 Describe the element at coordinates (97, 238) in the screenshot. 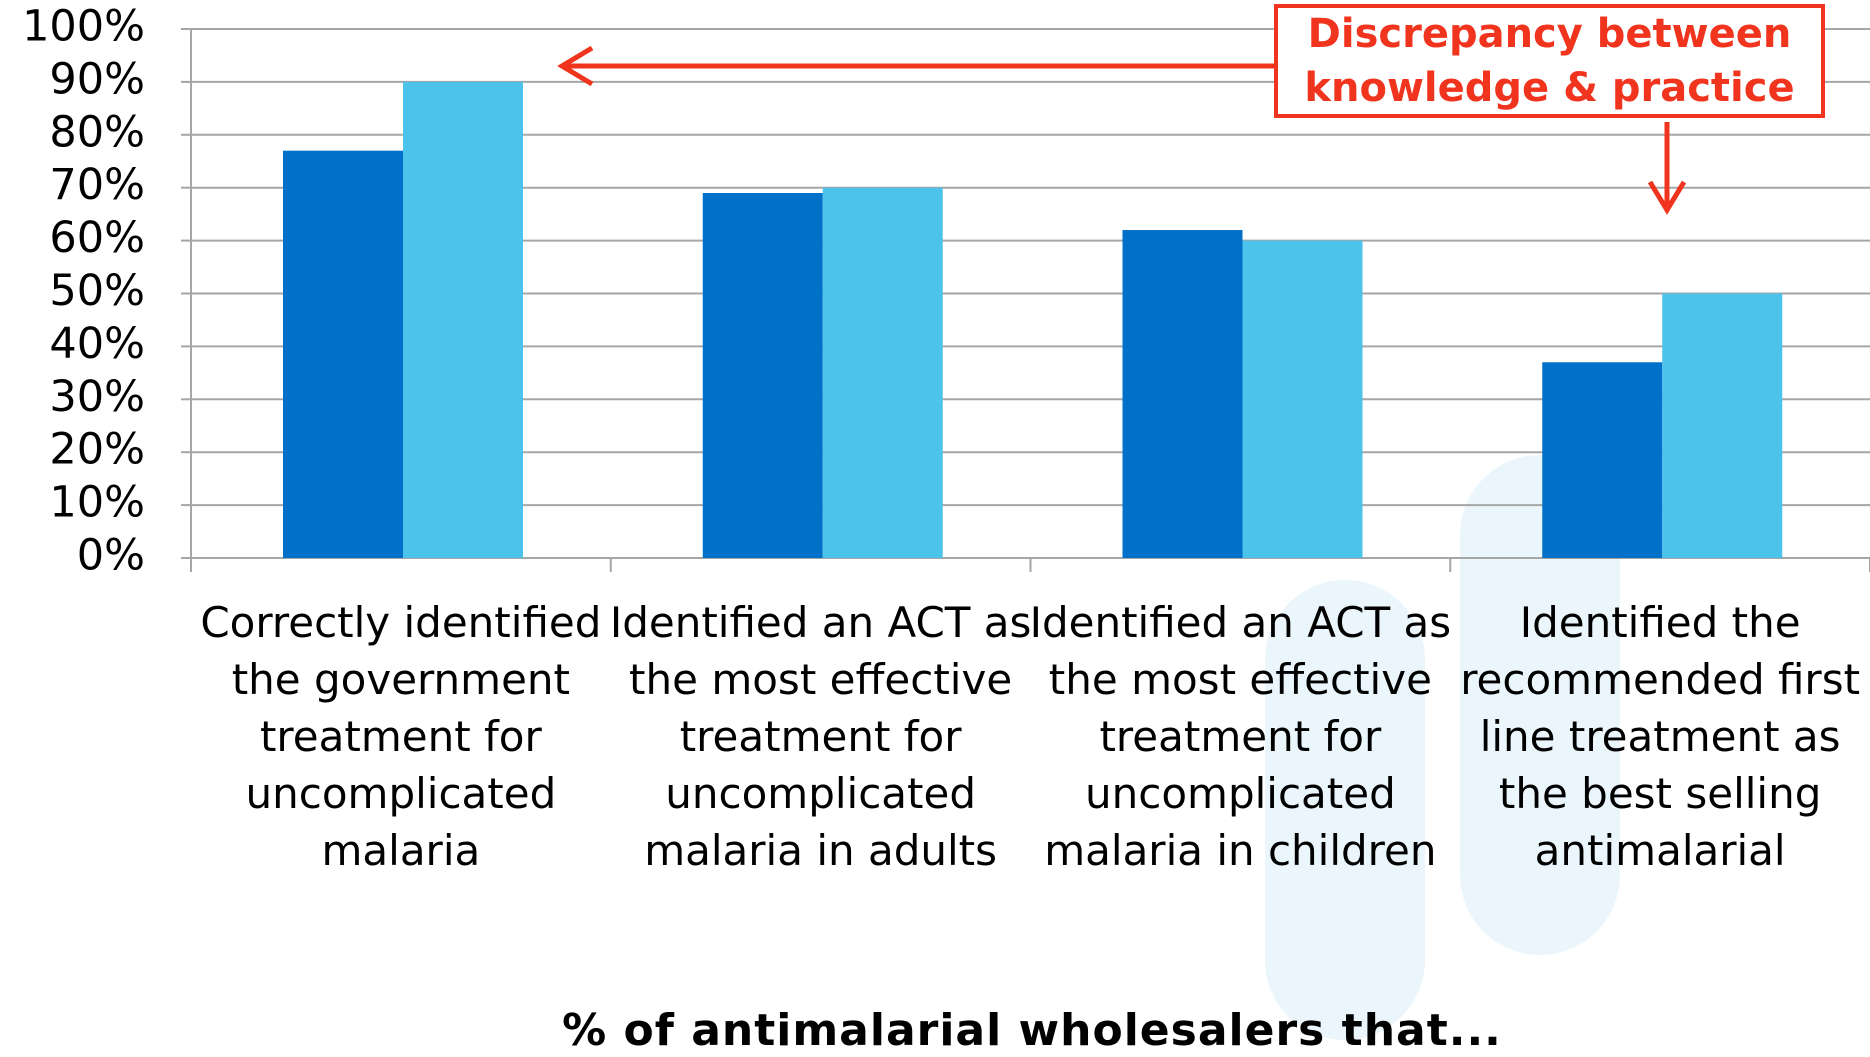

I see `y-tick-label: 60%` at that location.